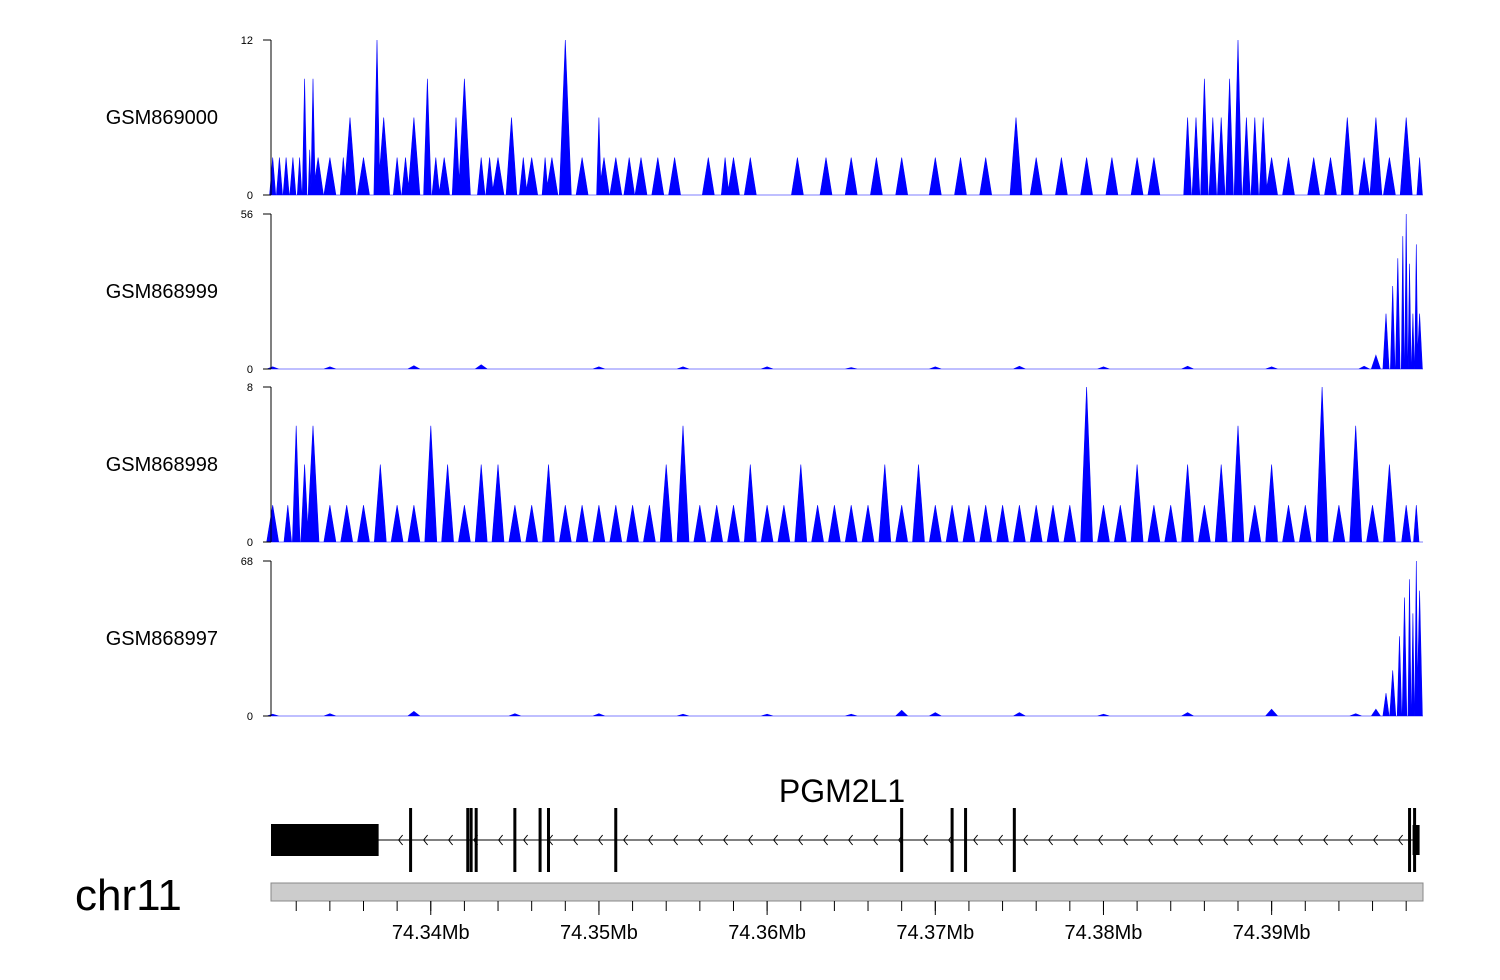 The height and width of the screenshot is (980, 1500). I want to click on x-tick-label: 74.35Mb, so click(599, 933).